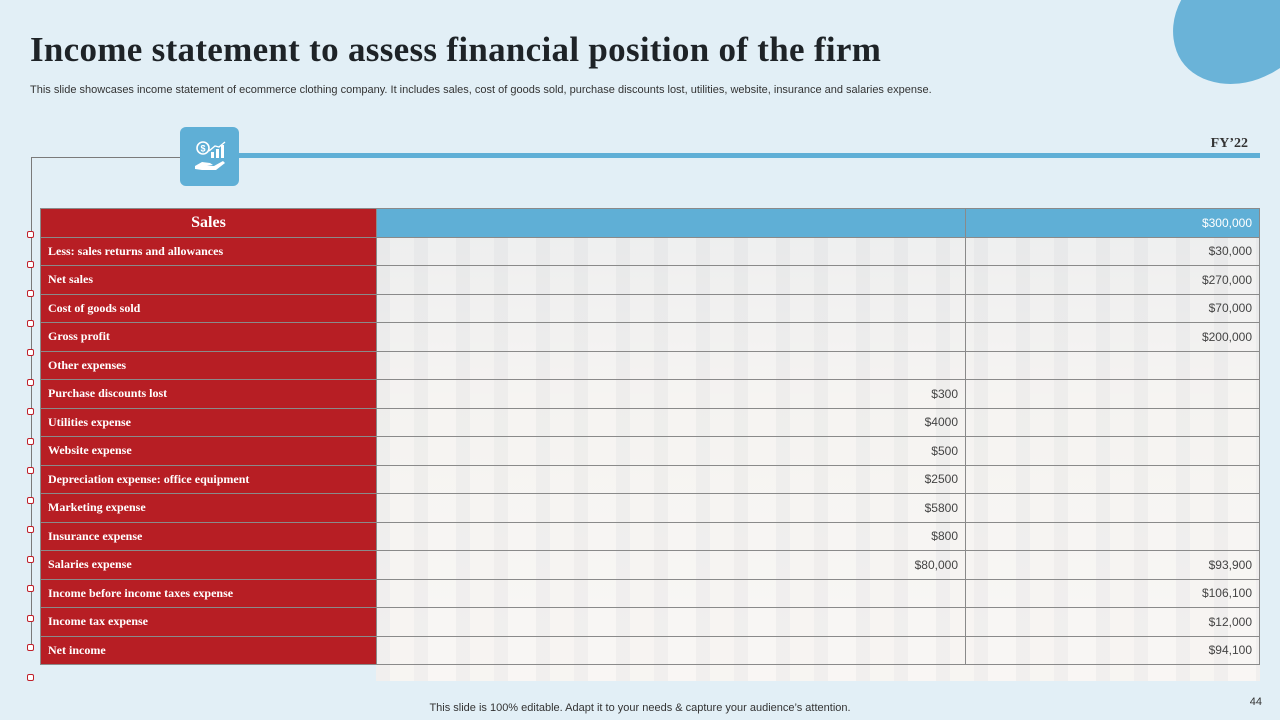 The width and height of the screenshot is (1280, 720). I want to click on row-fy22-value: $106,100, so click(1112, 593).